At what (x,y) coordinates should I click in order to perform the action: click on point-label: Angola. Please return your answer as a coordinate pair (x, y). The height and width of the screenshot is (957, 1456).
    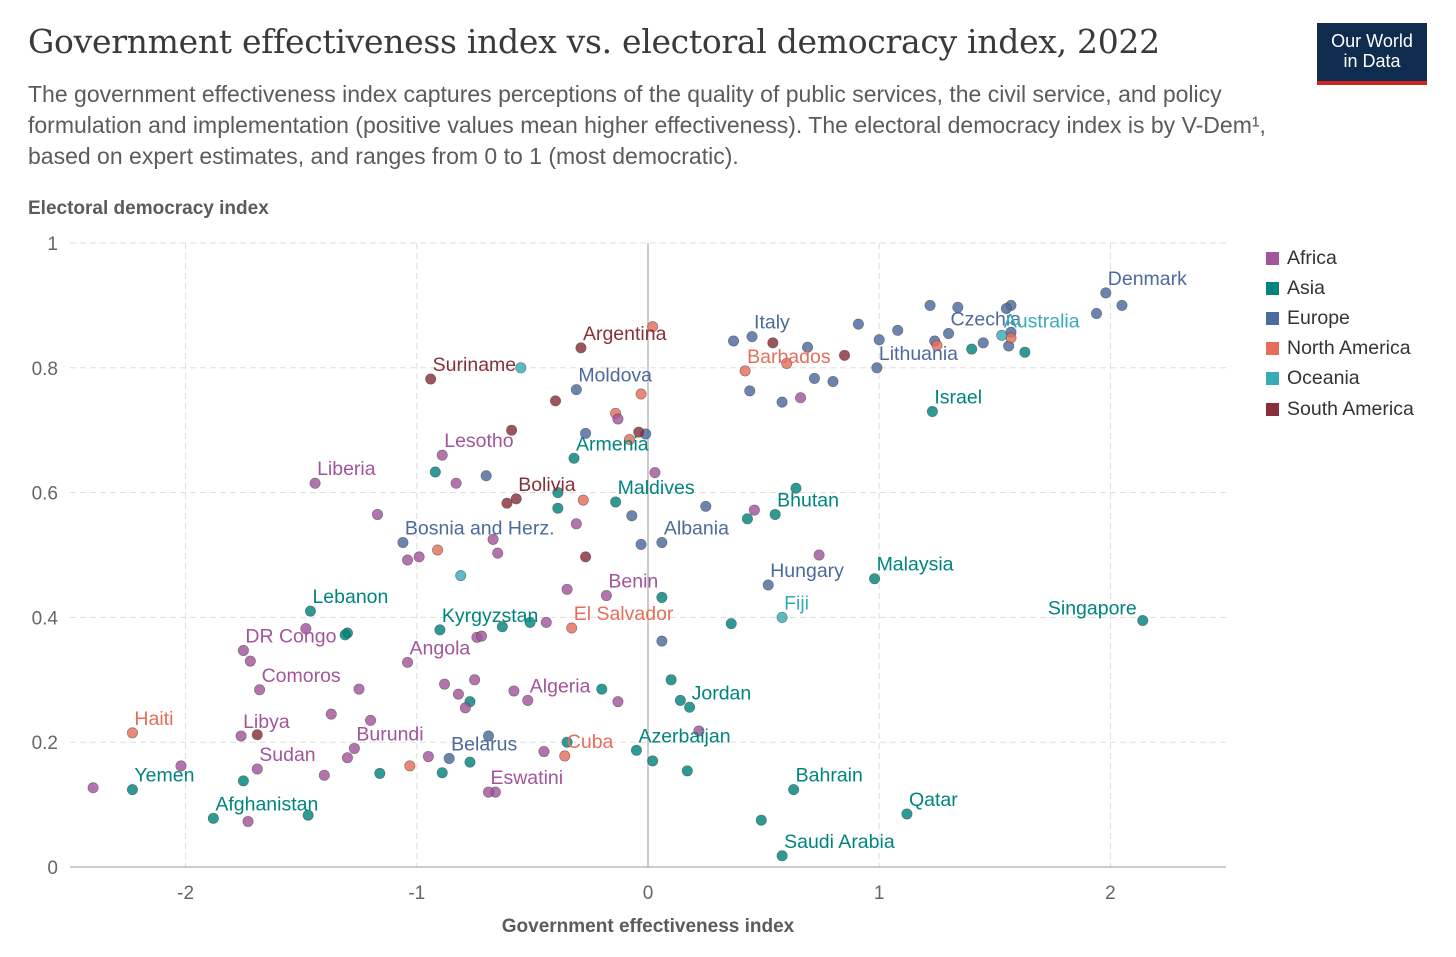
    Looking at the image, I should click on (440, 648).